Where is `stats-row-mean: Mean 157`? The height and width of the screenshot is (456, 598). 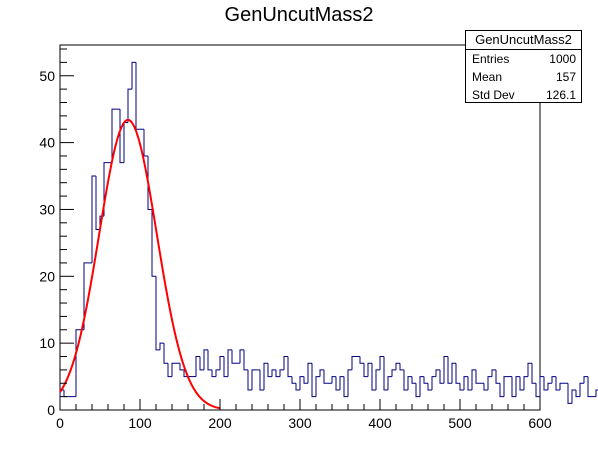
stats-row-mean: Mean 157 is located at coordinates (523, 77).